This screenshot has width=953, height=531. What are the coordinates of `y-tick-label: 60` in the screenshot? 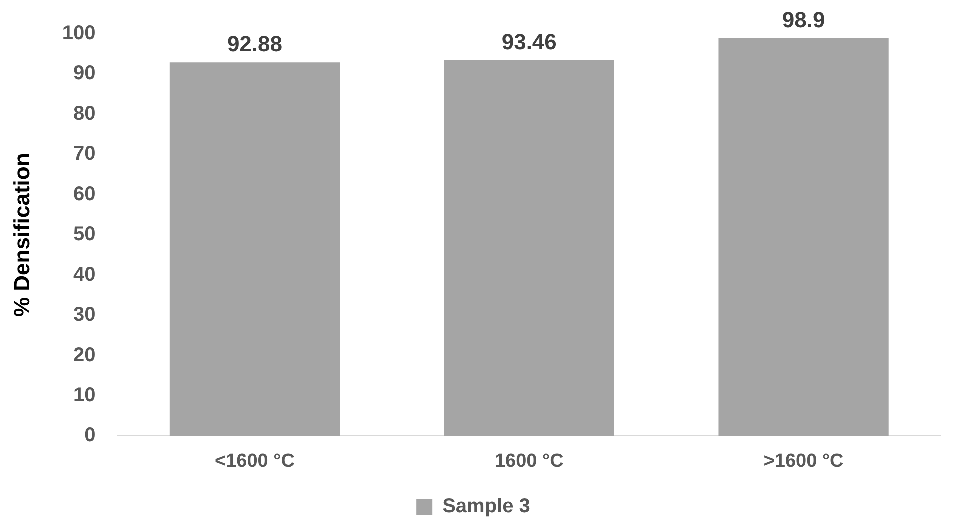 It's located at (85, 194).